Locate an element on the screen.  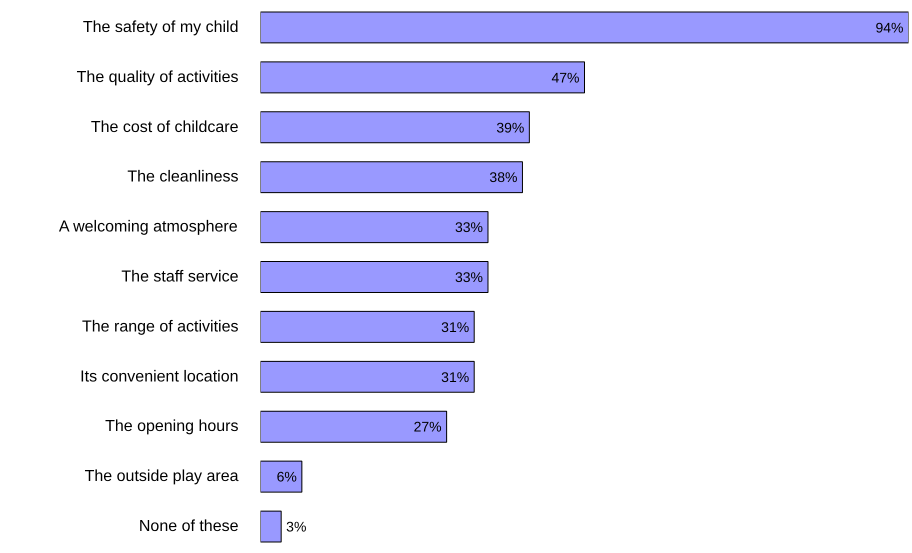
y-tick-label: The safety of my child is located at coordinates (160, 27).